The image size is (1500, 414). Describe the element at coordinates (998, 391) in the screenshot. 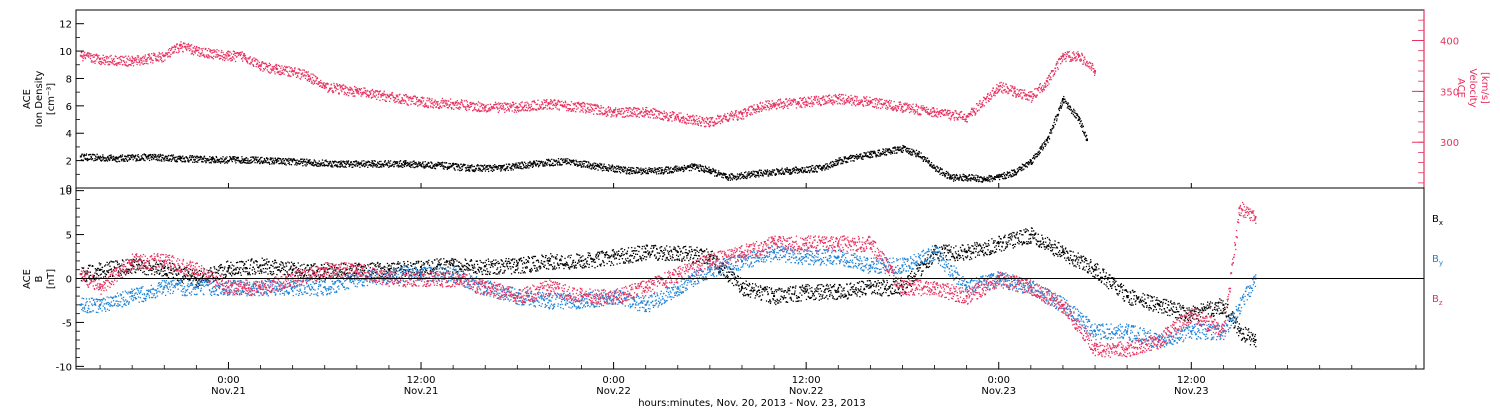

I see `x-tick-date-4: Nov.23` at that location.